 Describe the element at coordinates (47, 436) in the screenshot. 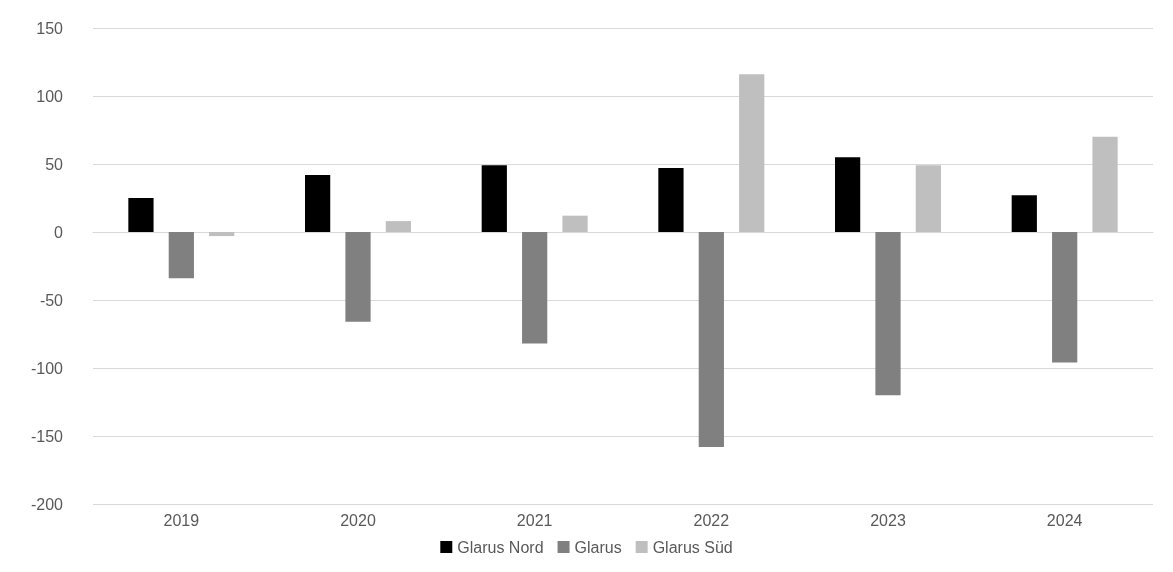

I see `y-tick-label: -150` at that location.